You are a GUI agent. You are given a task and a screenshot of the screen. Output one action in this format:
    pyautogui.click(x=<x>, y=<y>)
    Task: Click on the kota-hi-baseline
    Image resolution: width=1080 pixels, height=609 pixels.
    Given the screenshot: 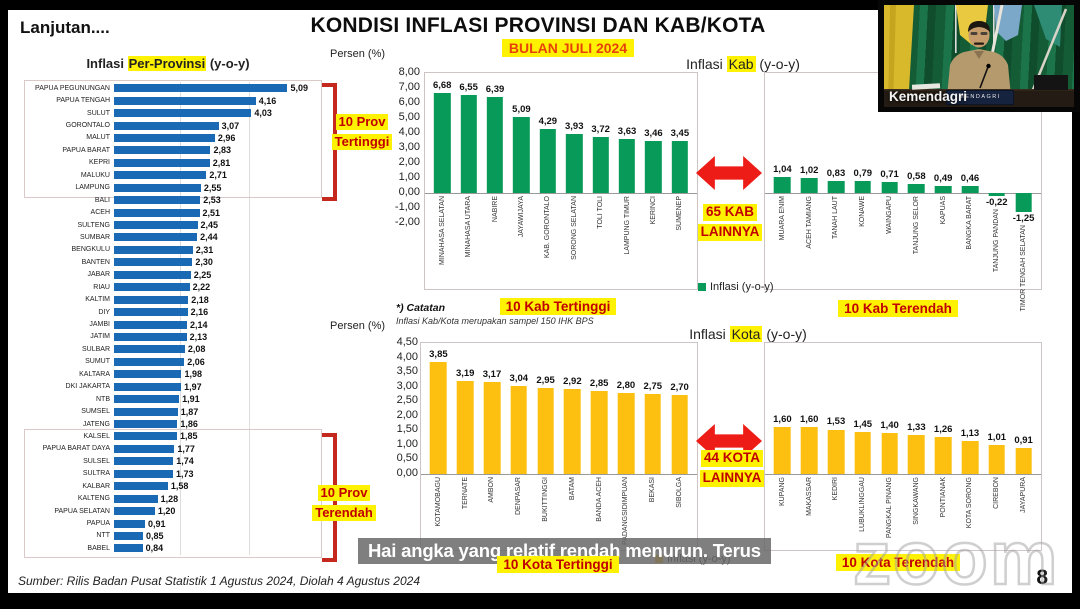 What is the action you would take?
    pyautogui.click(x=559, y=474)
    